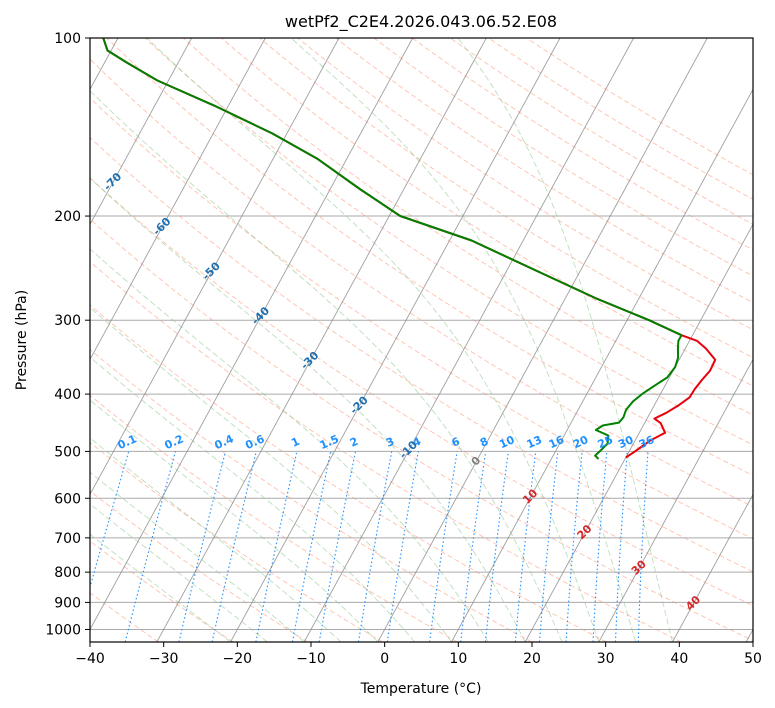 The height and width of the screenshot is (708, 775). Describe the element at coordinates (67, 573) in the screenshot. I see `y-tick-label: 800` at that location.